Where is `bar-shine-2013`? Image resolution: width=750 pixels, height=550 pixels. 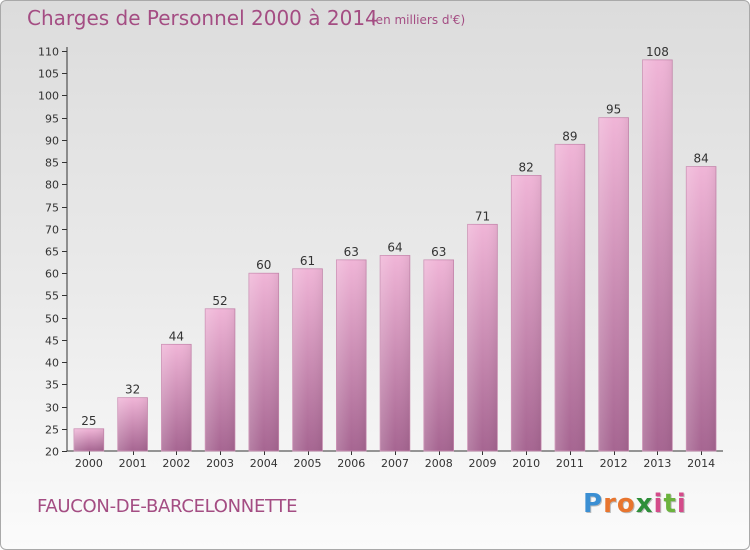
bar-shine-2013 is located at coordinates (657, 255).